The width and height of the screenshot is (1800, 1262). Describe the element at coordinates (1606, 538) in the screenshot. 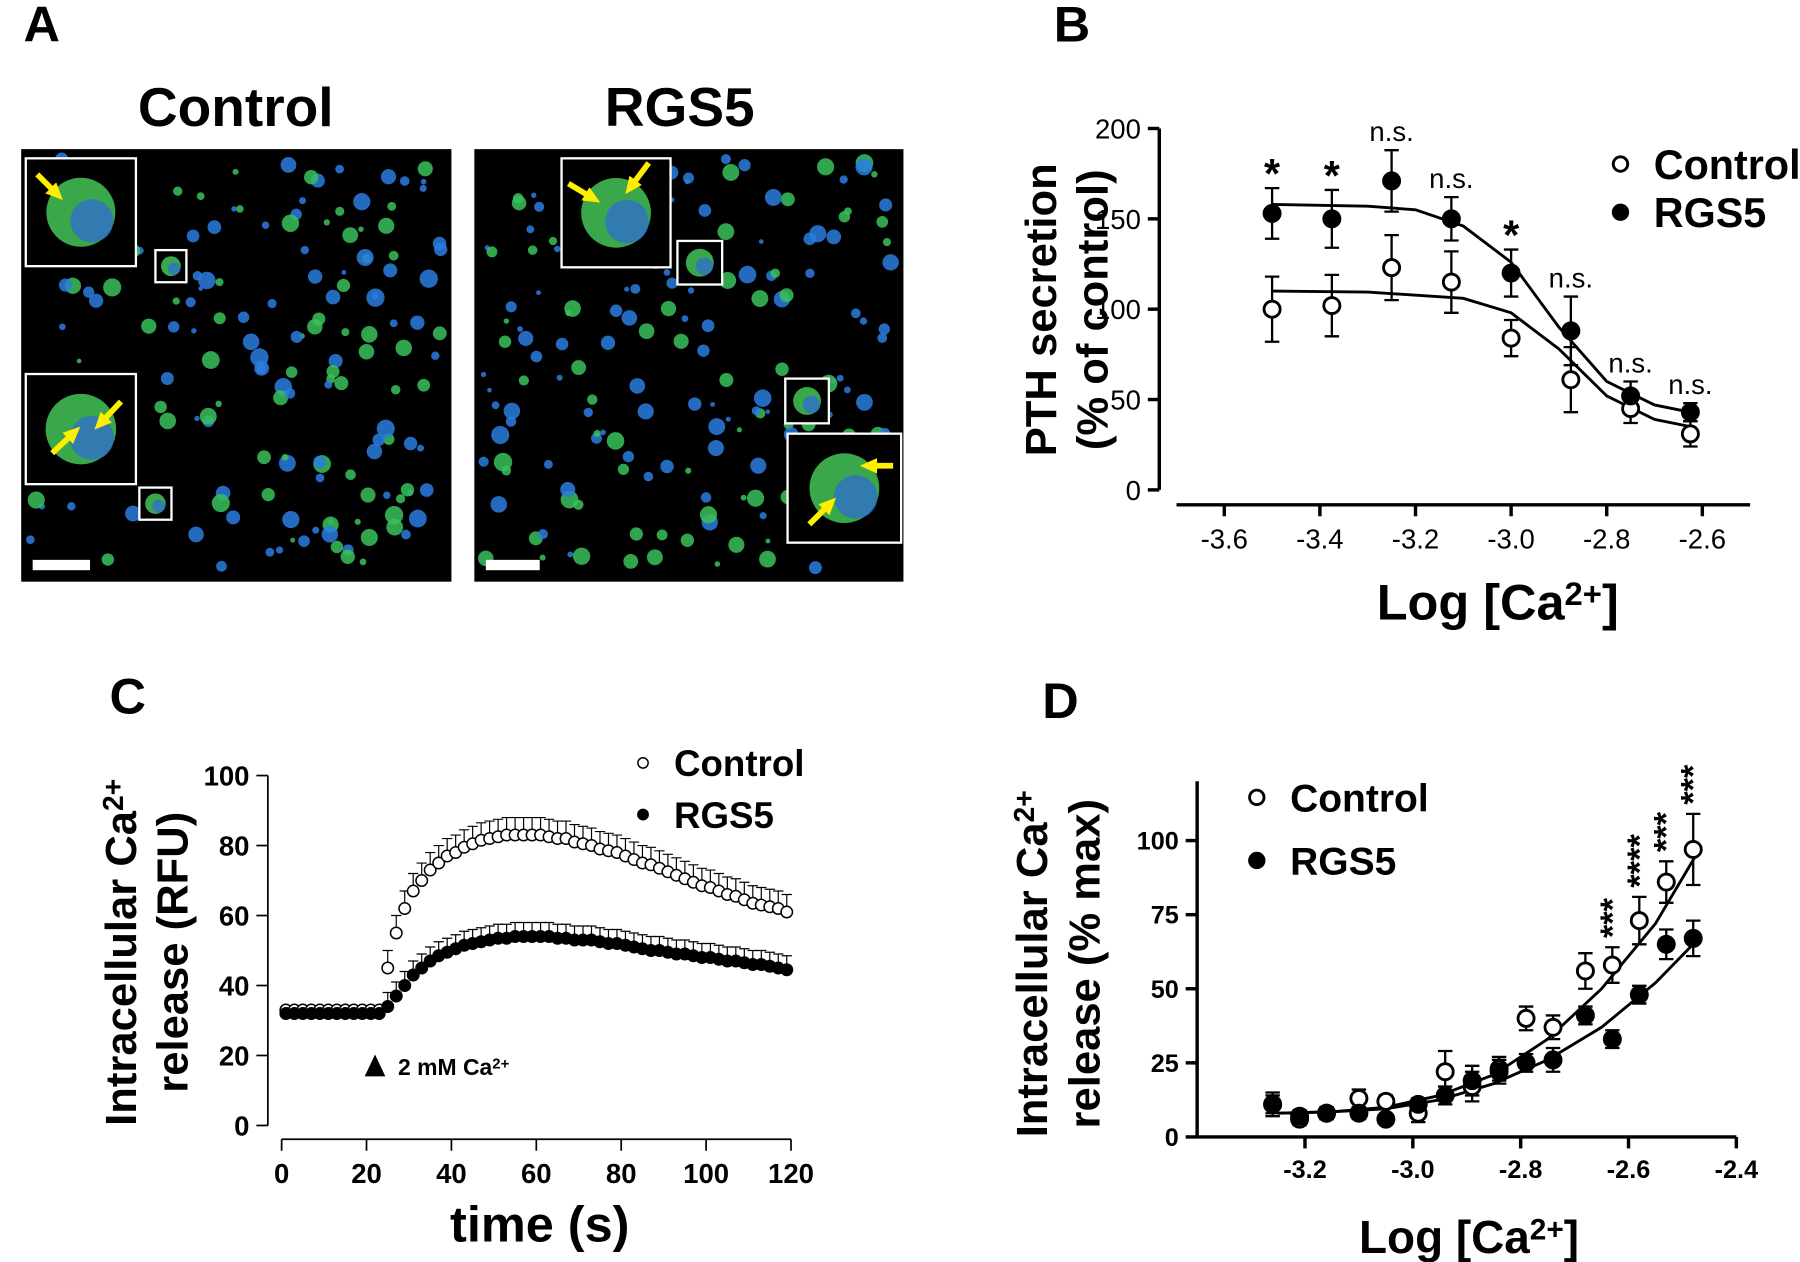

I see `x-tick-label: -2.8` at that location.